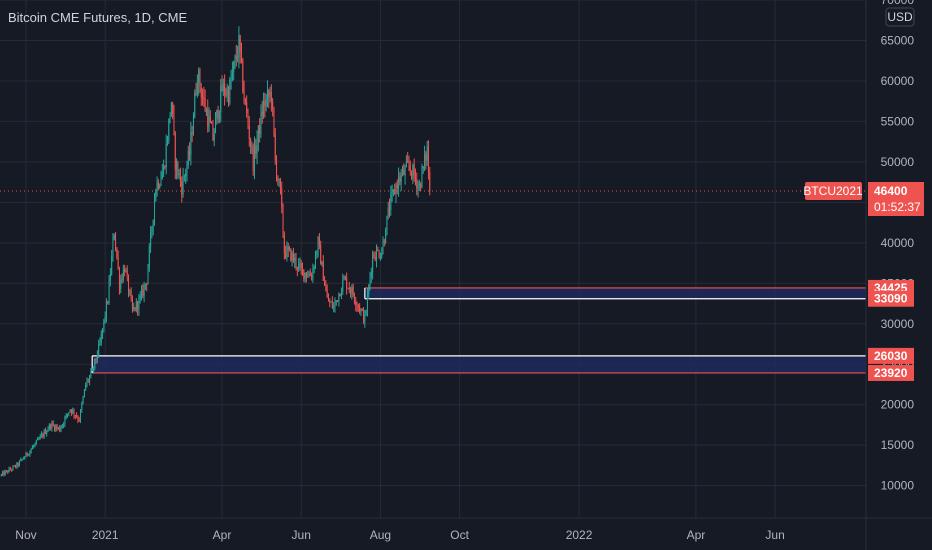  Describe the element at coordinates (900, 17) in the screenshot. I see `currency-button: USD` at that location.